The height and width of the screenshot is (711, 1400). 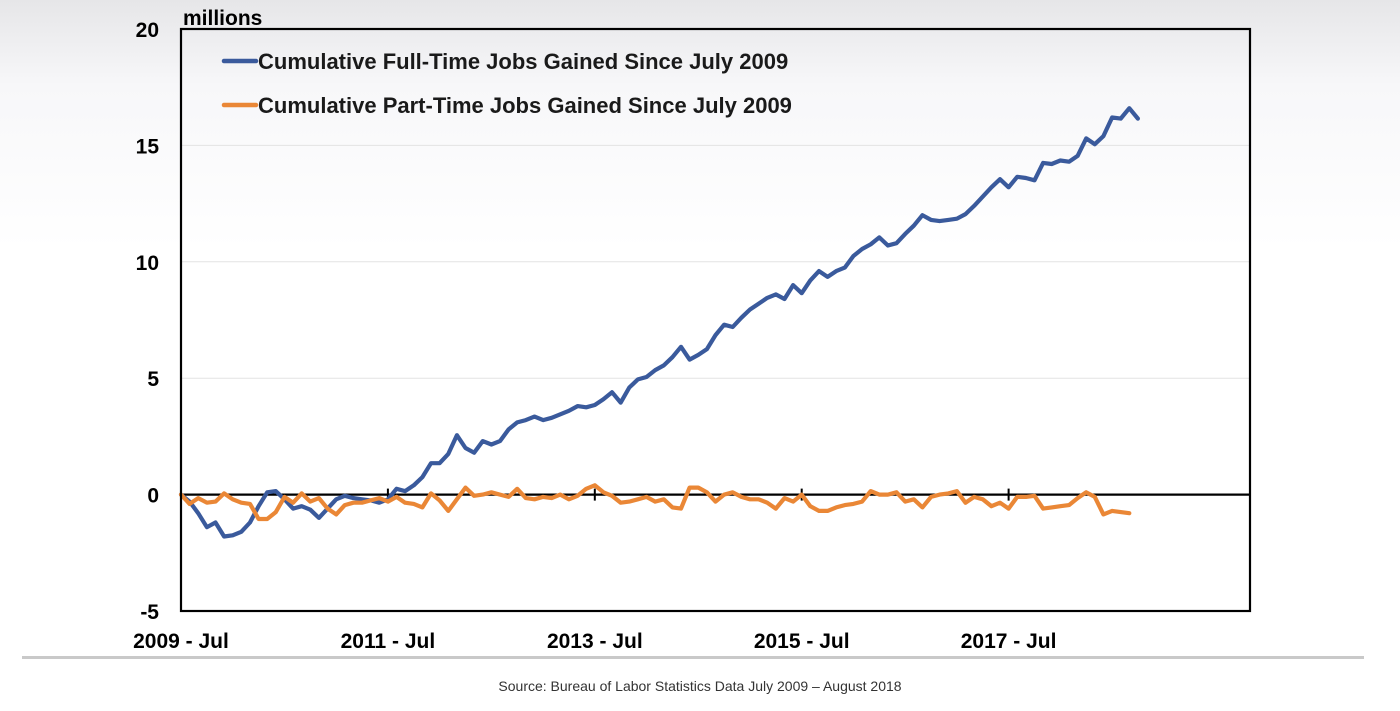 I want to click on y-tick-label: 5, so click(x=153, y=379).